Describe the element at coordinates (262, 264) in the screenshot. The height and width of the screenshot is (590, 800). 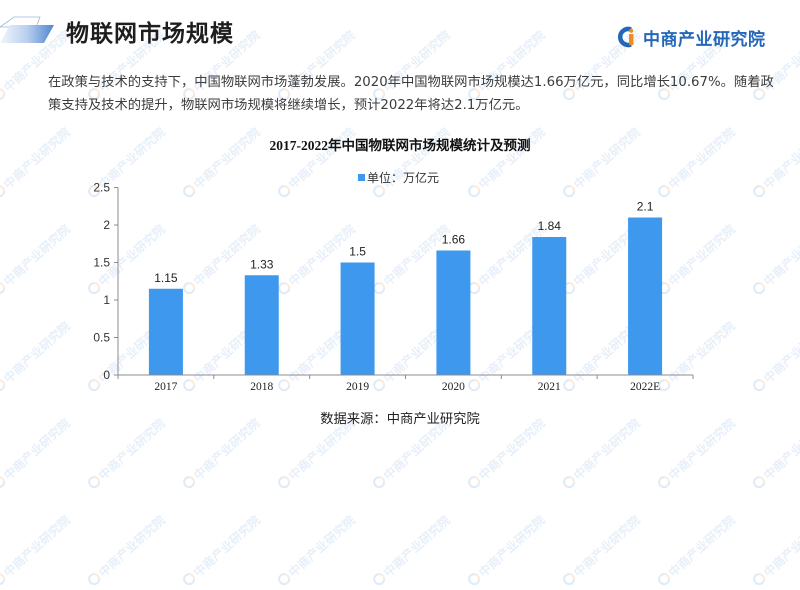
I see `bar-value-label: 1.33` at that location.